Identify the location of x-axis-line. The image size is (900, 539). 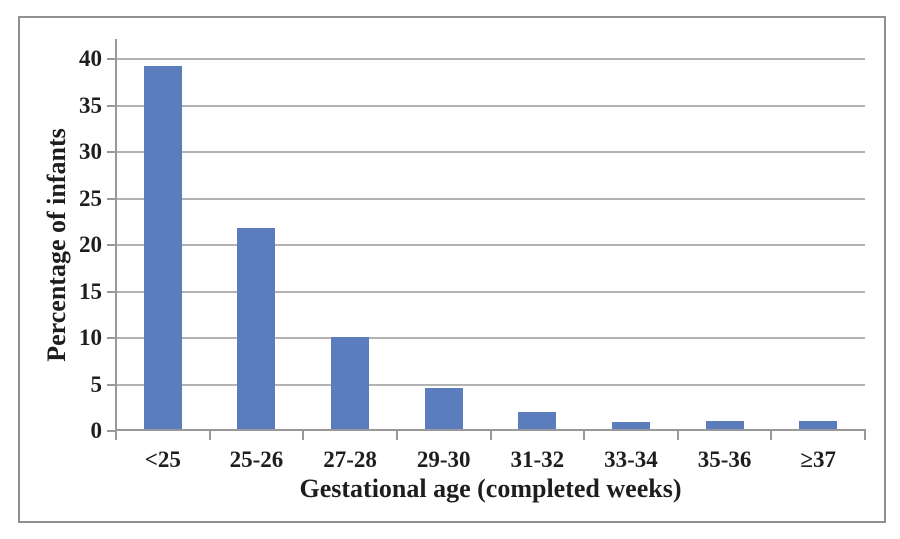
(490, 430).